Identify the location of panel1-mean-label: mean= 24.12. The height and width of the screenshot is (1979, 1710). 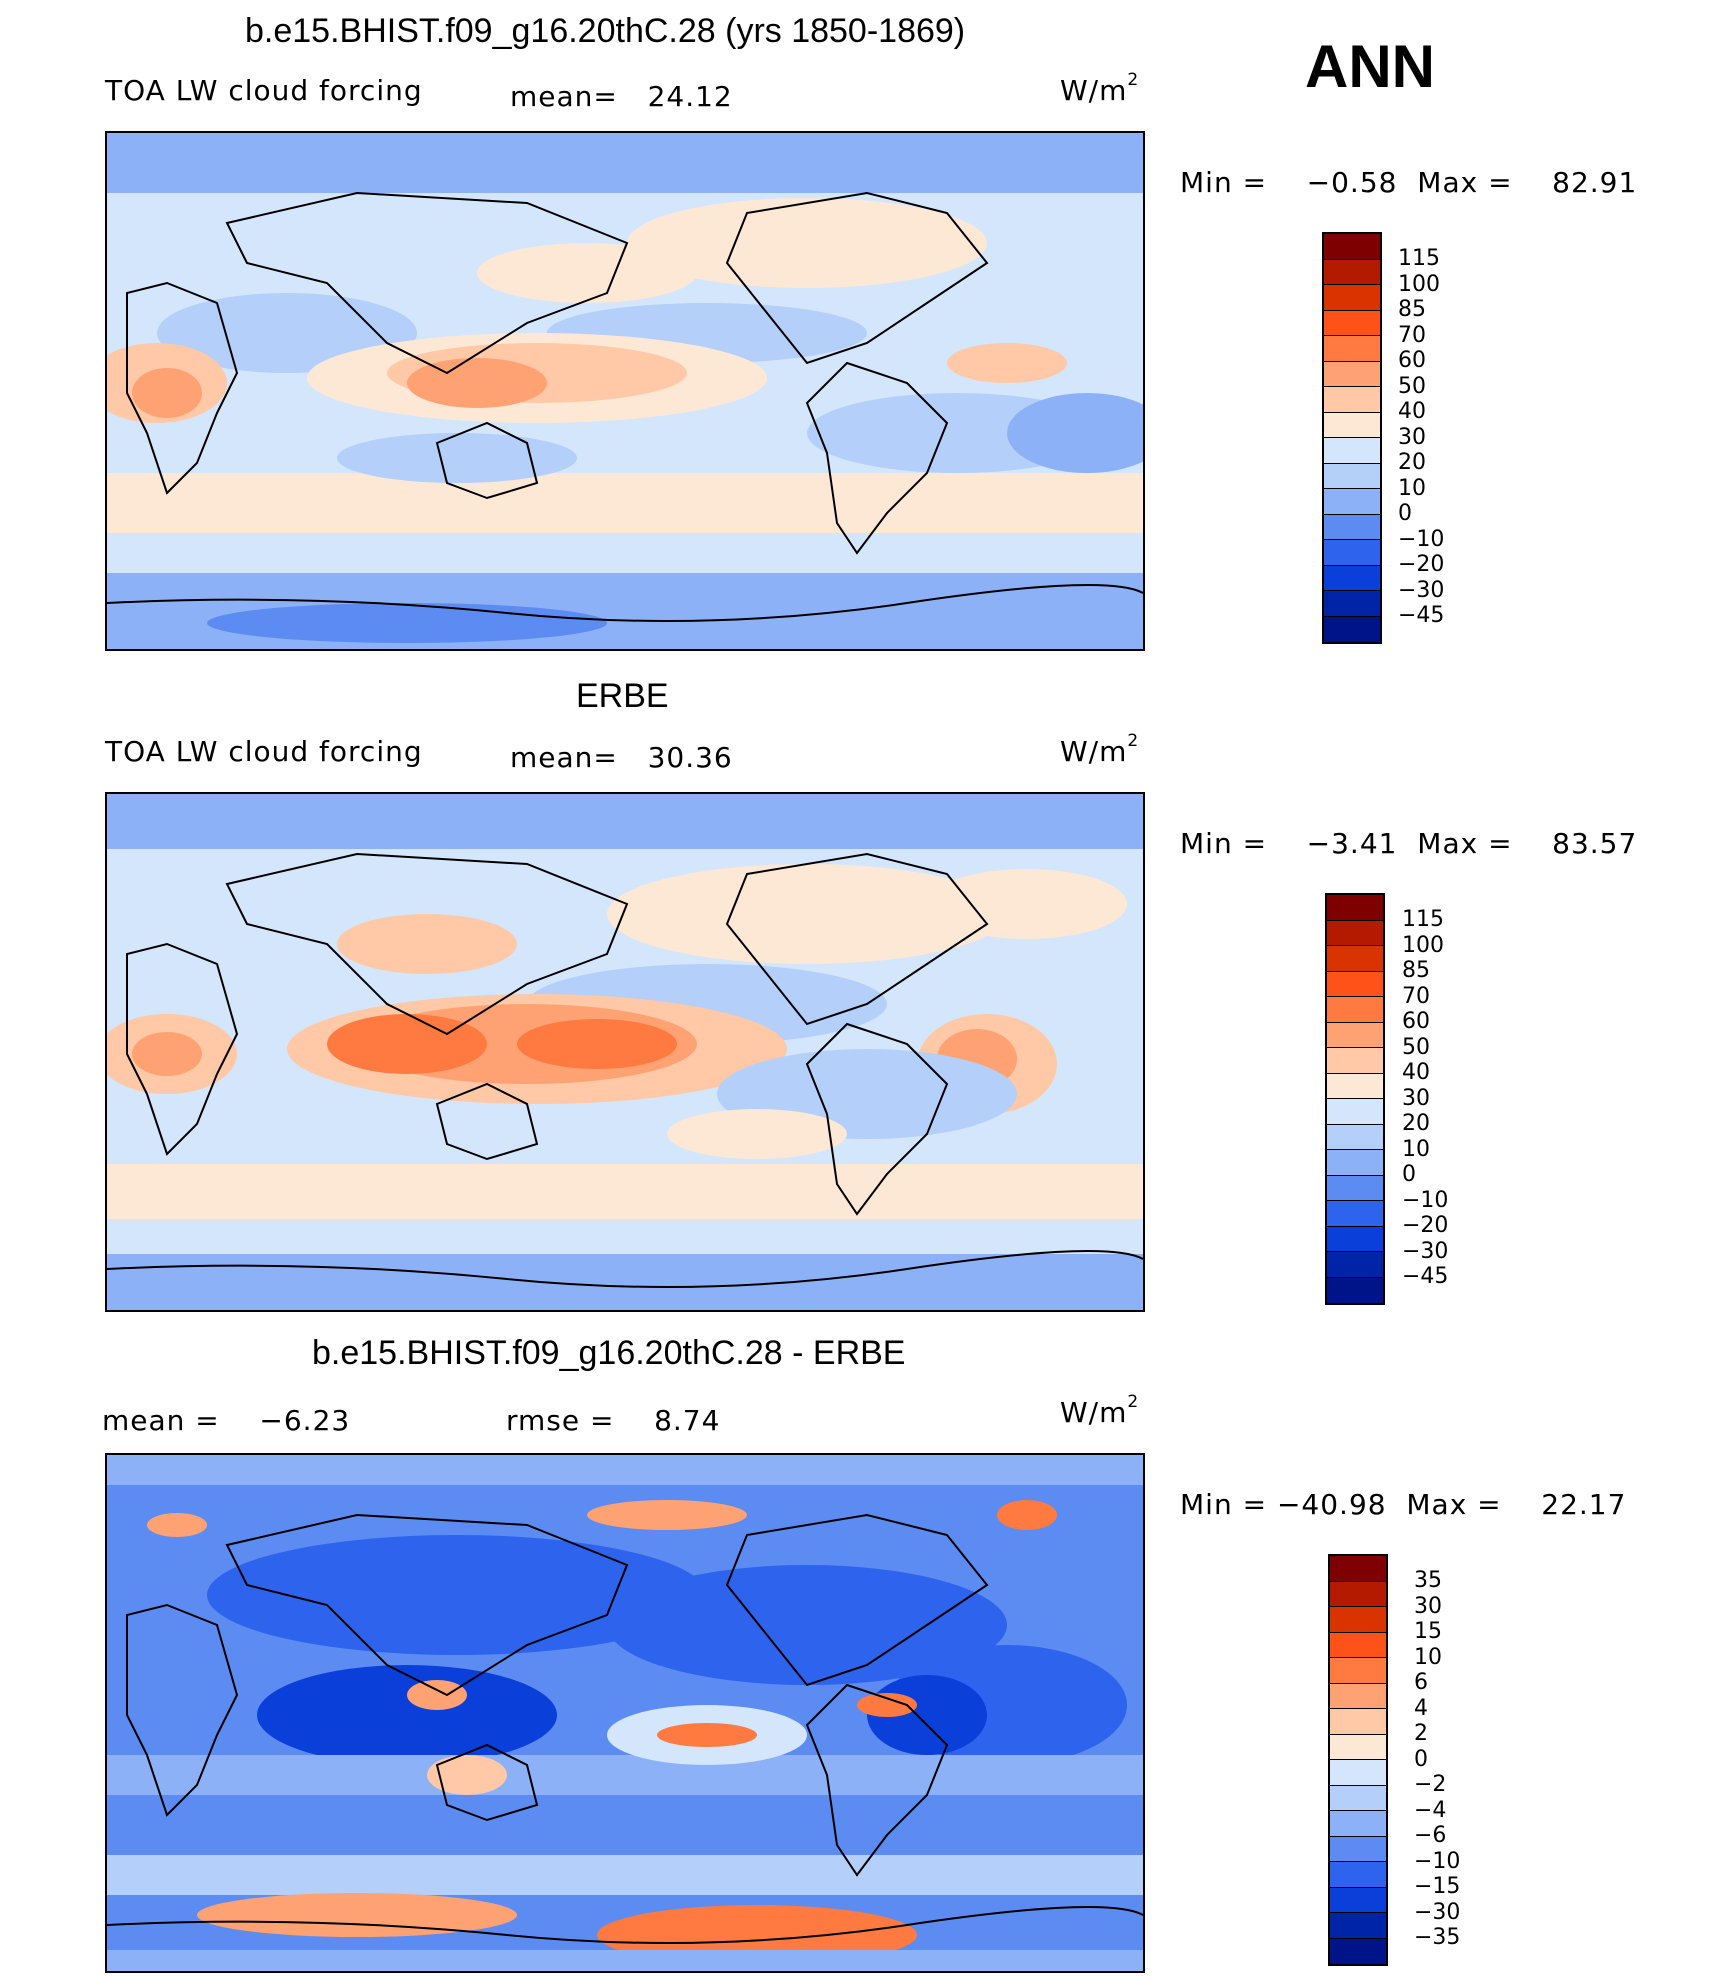
(621, 96).